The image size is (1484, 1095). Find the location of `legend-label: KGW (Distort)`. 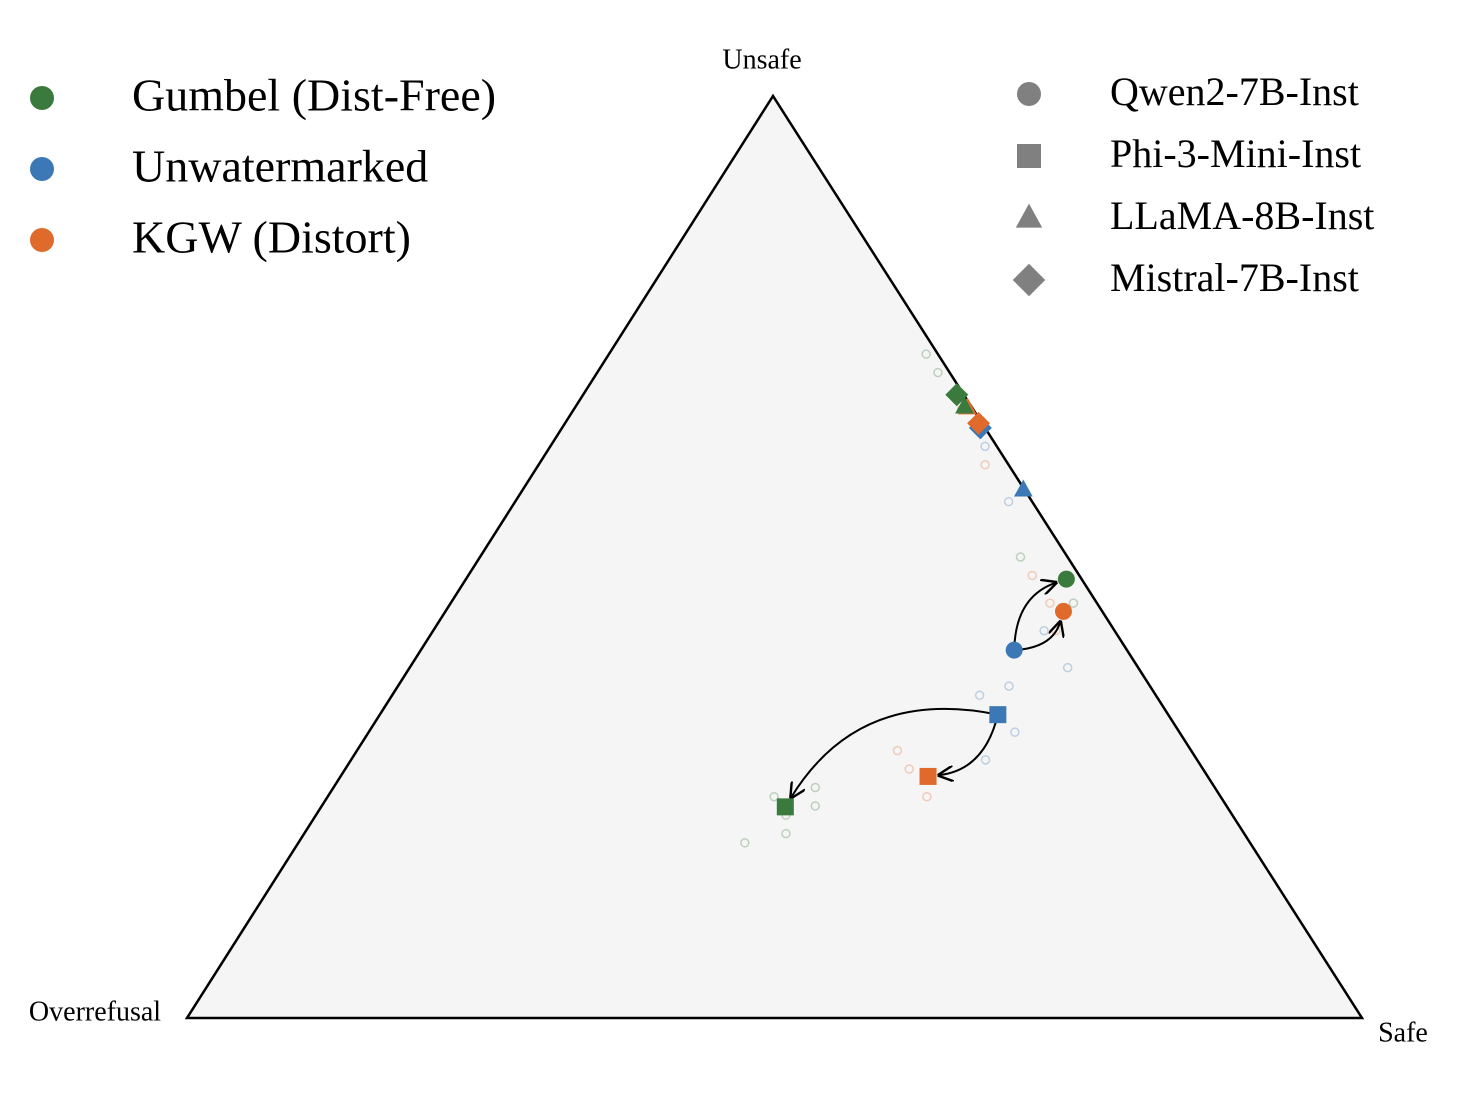

legend-label: KGW (Distort) is located at coordinates (271, 237).